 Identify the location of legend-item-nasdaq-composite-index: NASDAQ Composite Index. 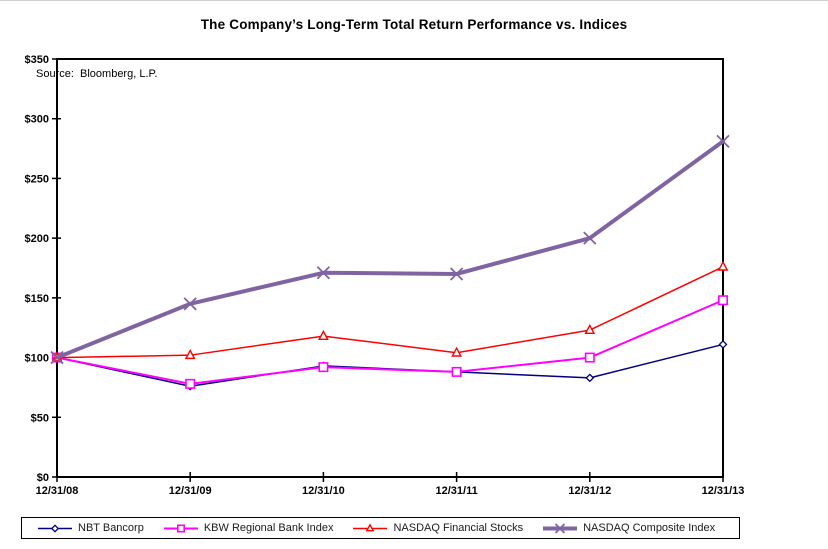
(629, 528).